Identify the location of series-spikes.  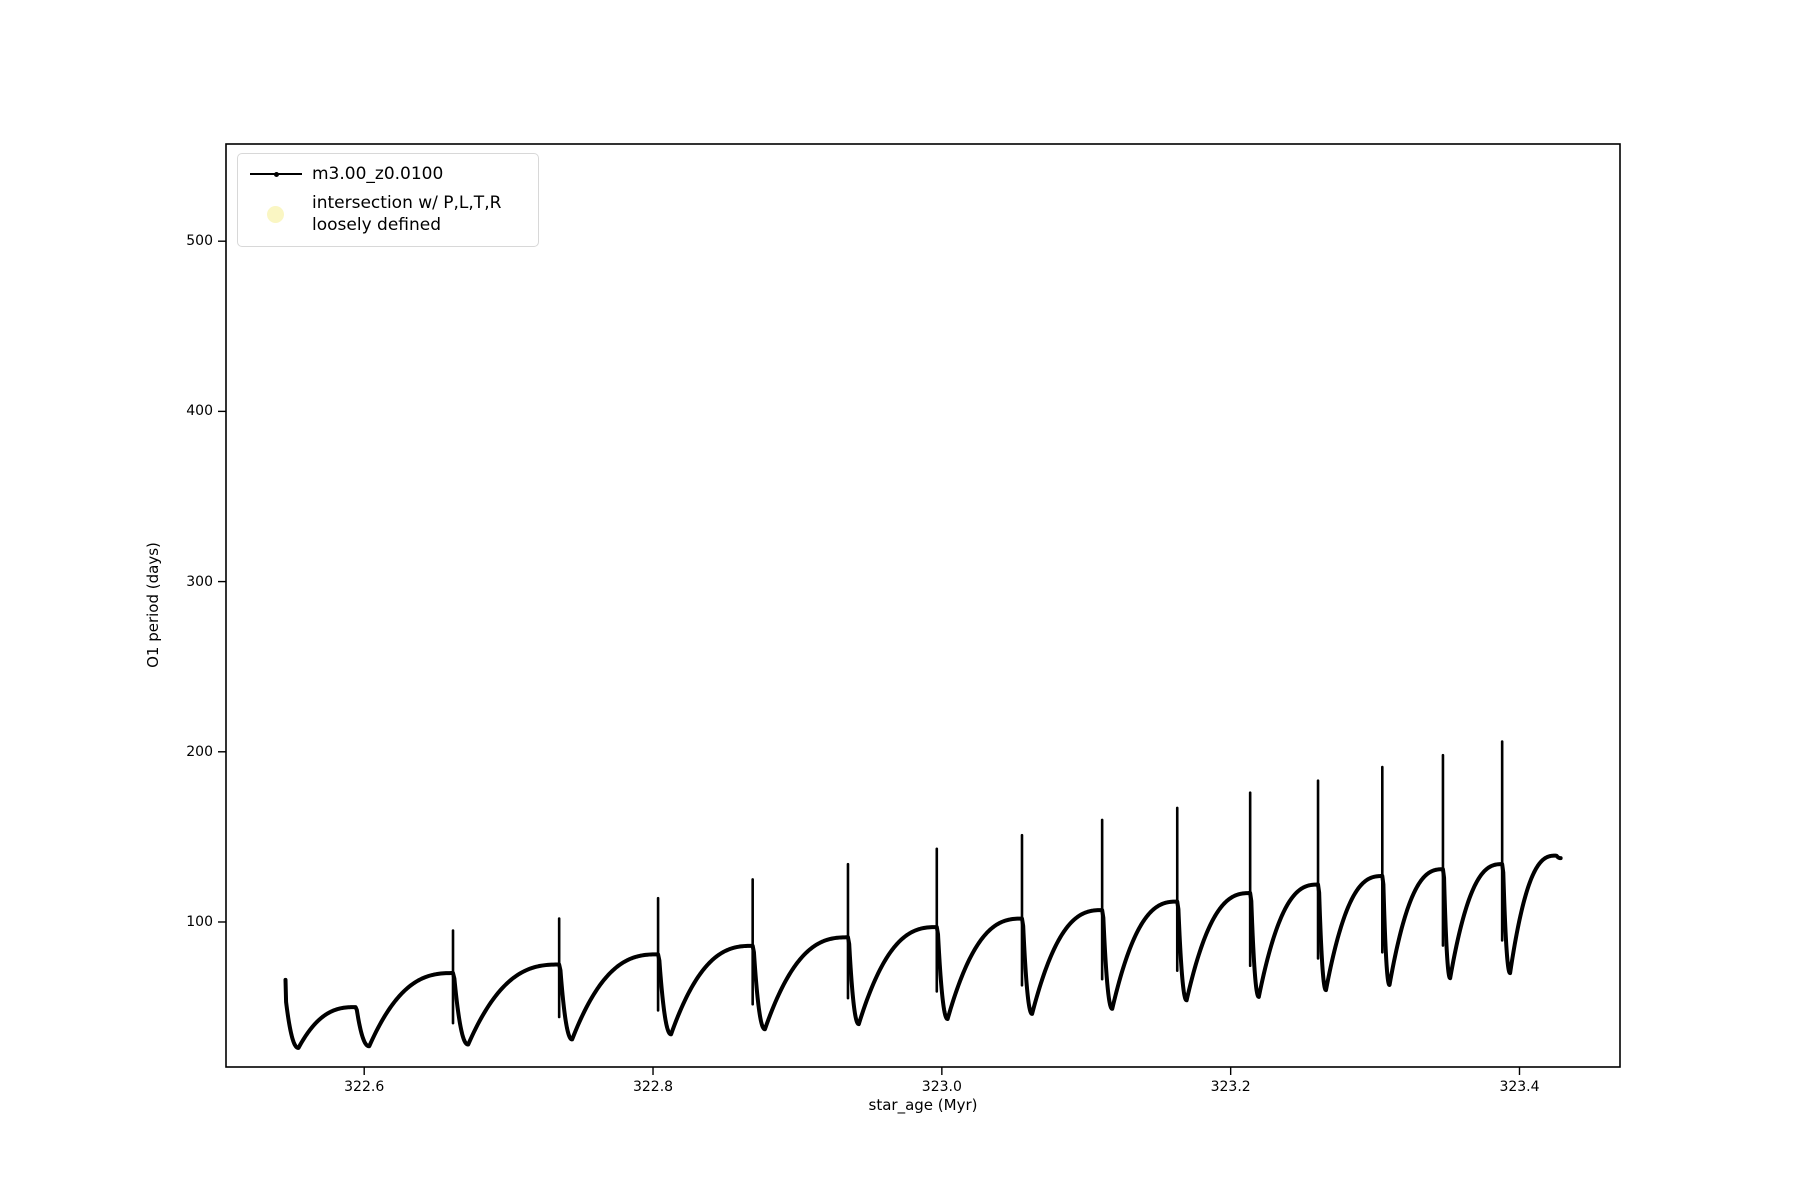
(977, 882).